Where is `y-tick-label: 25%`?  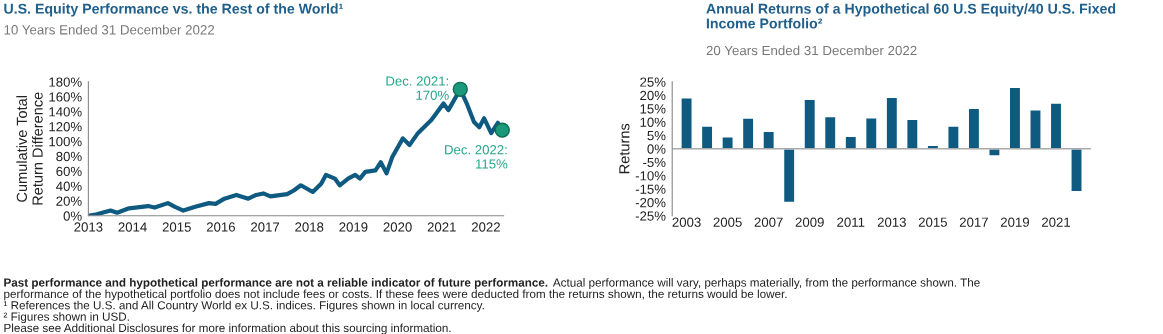 y-tick-label: 25% is located at coordinates (653, 82).